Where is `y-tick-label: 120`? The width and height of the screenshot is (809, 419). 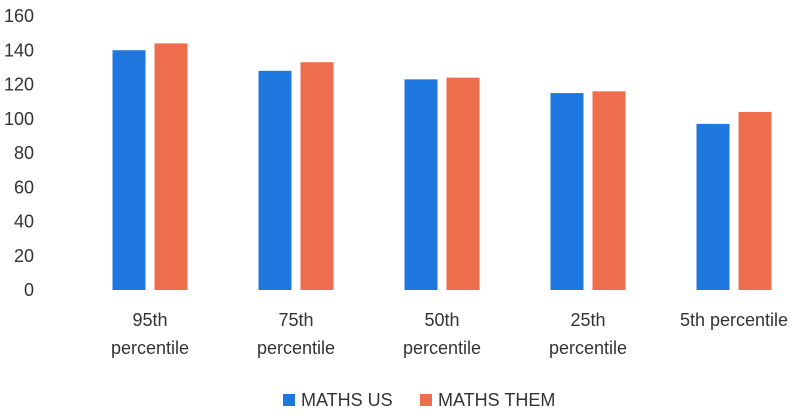 y-tick-label: 120 is located at coordinates (19, 85).